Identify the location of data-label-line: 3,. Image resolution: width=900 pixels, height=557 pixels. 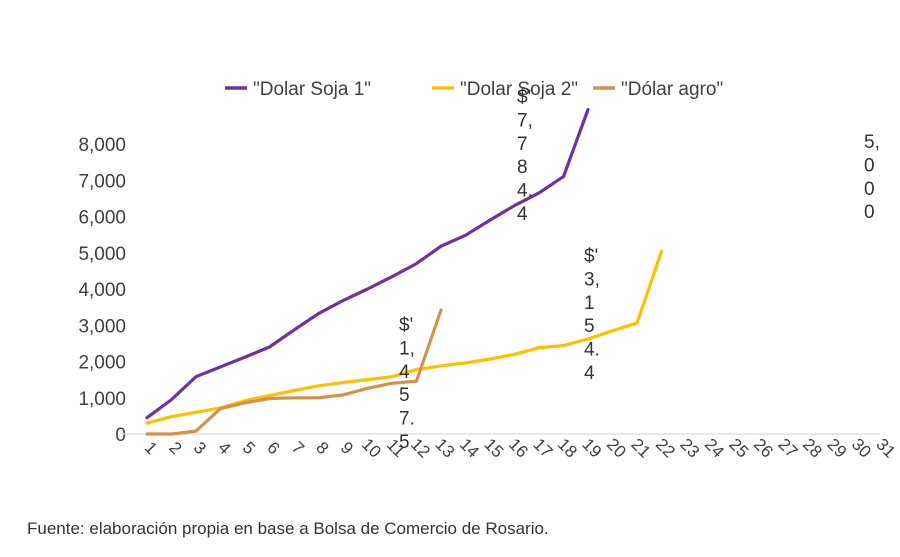
(592, 279).